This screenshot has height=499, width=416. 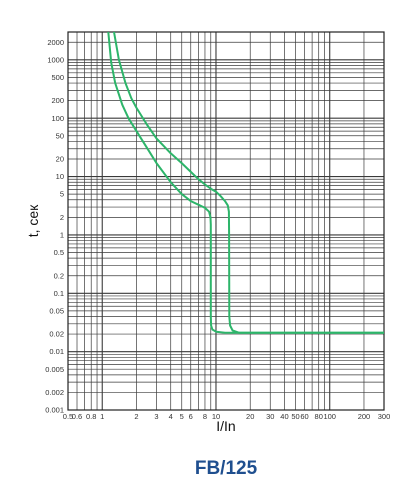 What do you see at coordinates (182, 416) in the screenshot?
I see `x-tick-label: 5` at bounding box center [182, 416].